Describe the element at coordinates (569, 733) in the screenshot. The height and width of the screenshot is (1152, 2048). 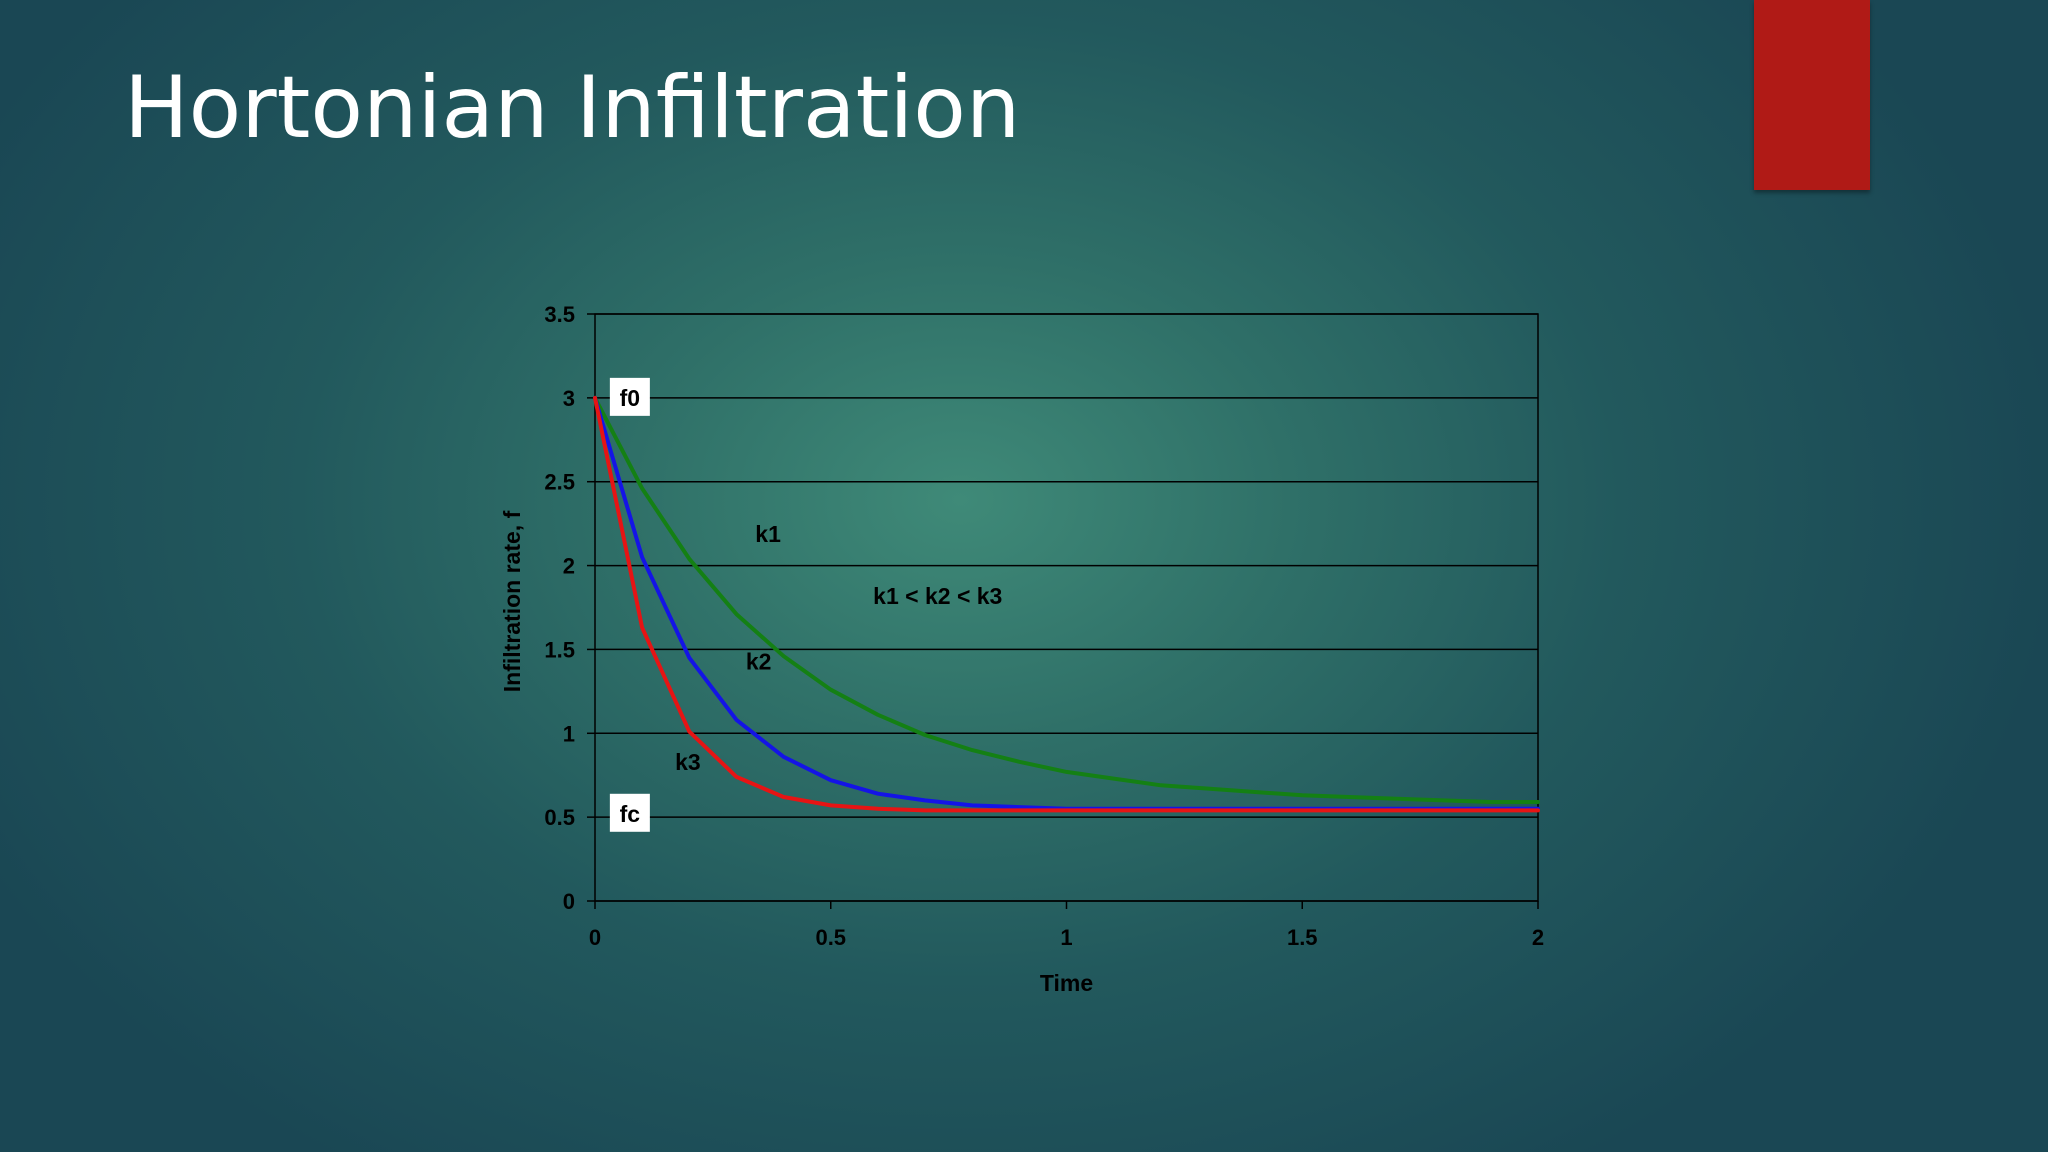
I see `y-tick-label-2: 1` at that location.